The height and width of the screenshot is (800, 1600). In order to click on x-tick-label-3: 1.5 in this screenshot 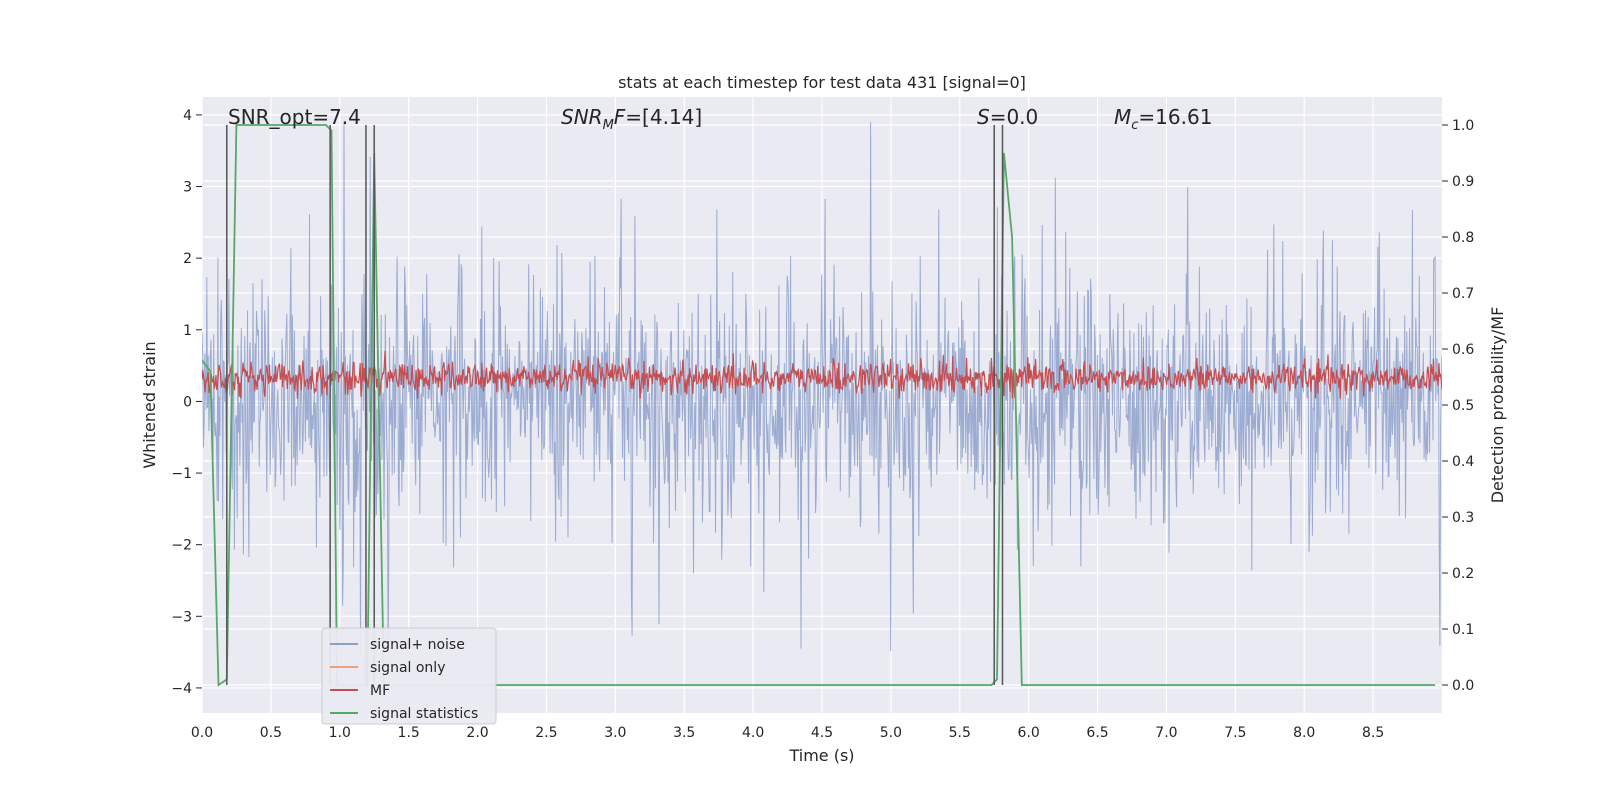, I will do `click(409, 733)`.